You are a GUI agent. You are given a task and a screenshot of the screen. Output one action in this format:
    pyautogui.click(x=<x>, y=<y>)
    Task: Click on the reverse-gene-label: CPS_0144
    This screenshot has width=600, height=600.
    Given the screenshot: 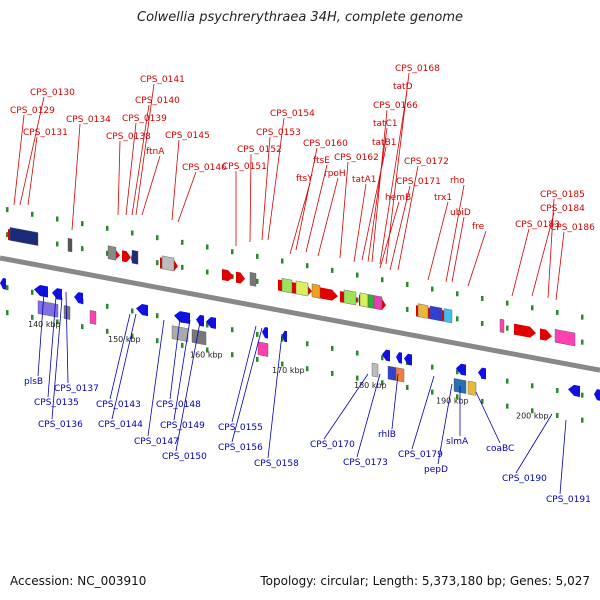 What is the action you would take?
    pyautogui.click(x=120, y=425)
    